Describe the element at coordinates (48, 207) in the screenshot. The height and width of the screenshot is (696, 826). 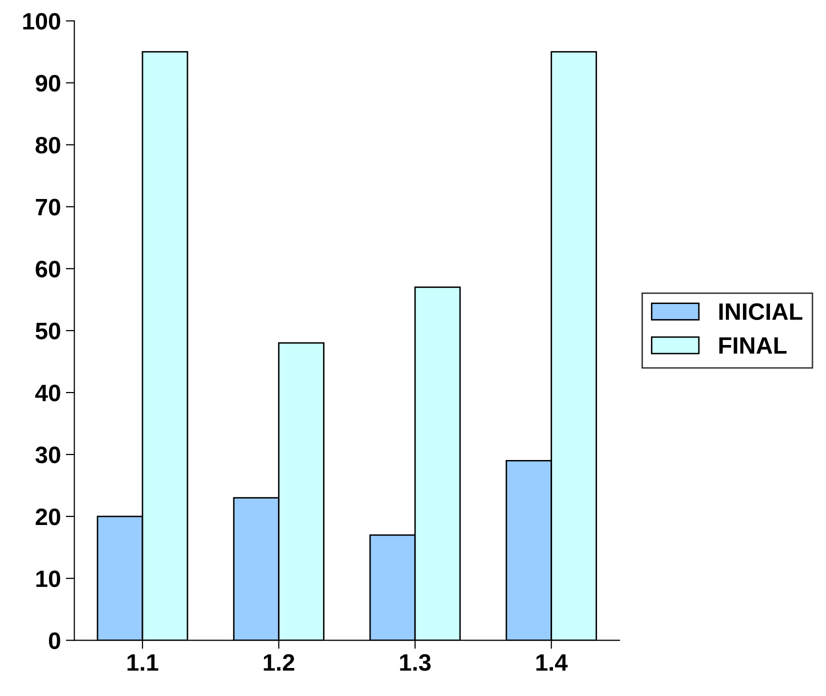
I see `y-tick-label: 70` at that location.